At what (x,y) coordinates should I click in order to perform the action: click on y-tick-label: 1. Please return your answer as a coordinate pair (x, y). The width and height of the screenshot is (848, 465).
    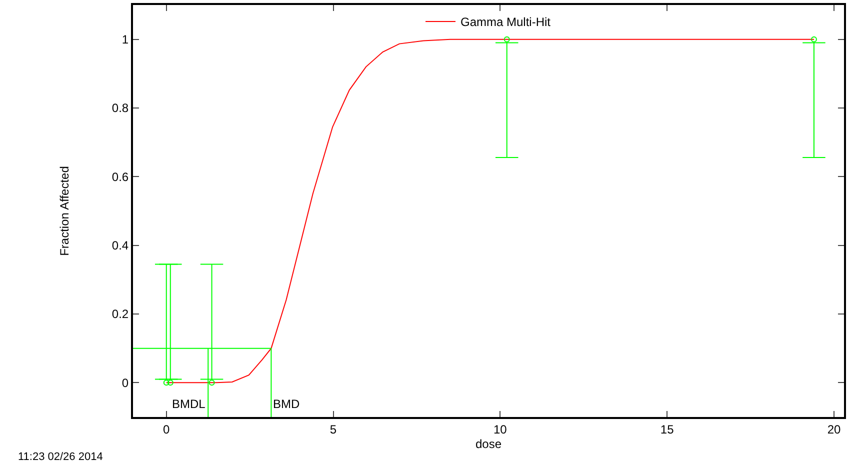
    Looking at the image, I should click on (125, 39).